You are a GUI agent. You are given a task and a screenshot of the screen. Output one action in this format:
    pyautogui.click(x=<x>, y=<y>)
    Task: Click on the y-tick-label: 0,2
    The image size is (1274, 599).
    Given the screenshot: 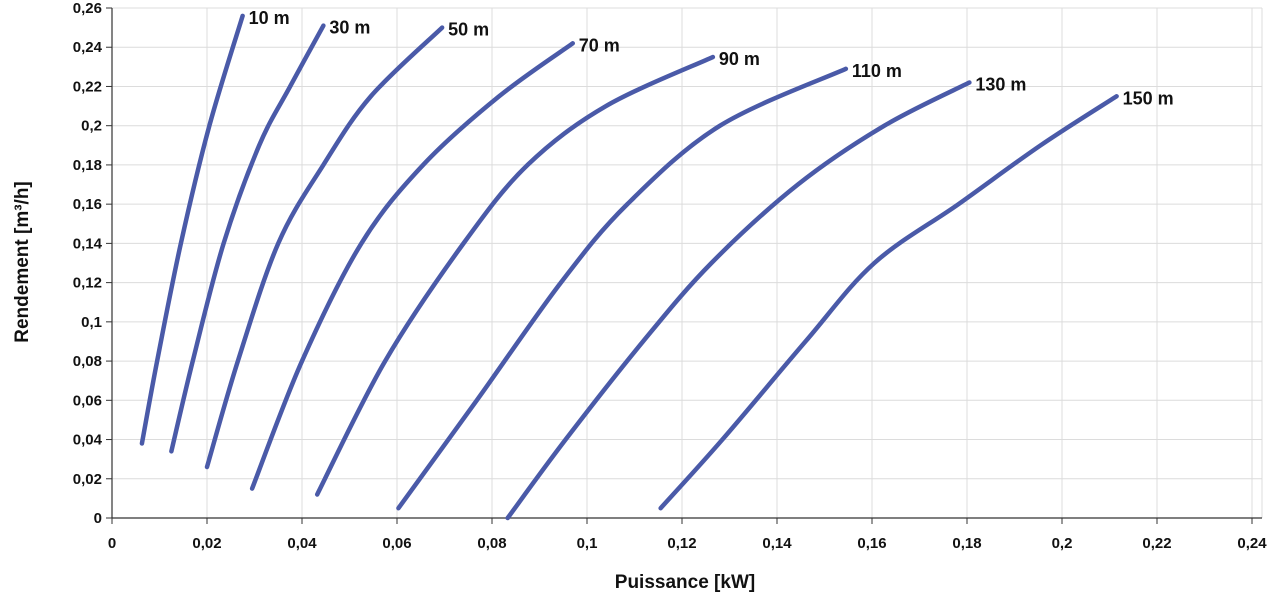 What is the action you would take?
    pyautogui.click(x=91, y=126)
    